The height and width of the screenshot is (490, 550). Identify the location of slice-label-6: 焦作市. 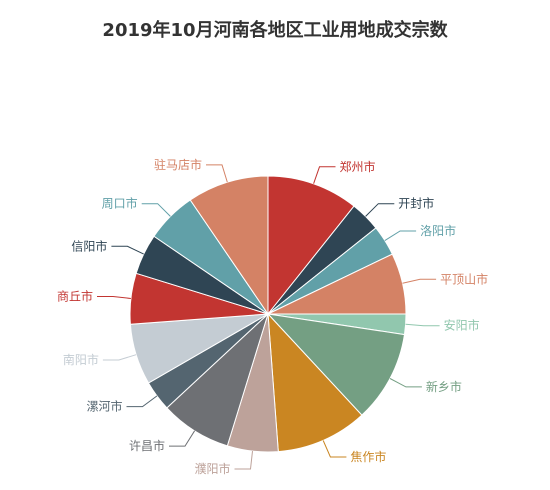
(368, 456).